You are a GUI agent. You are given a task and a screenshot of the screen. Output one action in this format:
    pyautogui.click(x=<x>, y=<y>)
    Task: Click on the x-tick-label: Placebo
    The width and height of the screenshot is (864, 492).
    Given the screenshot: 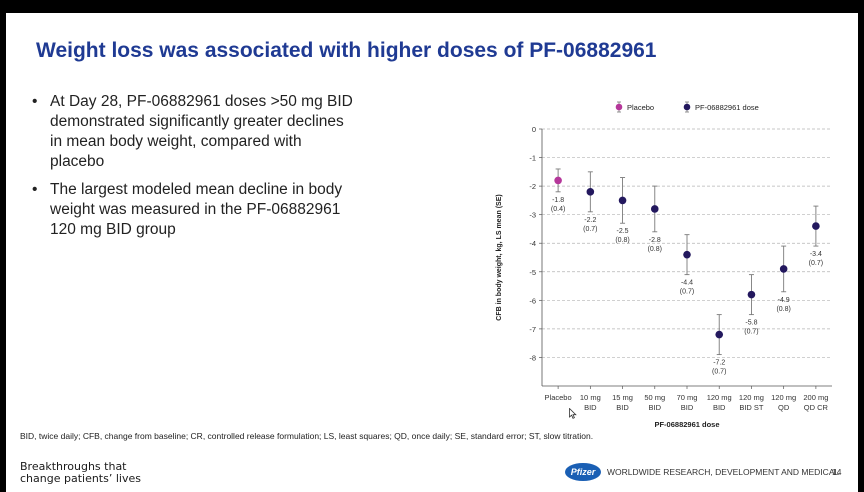 What is the action you would take?
    pyautogui.click(x=558, y=397)
    